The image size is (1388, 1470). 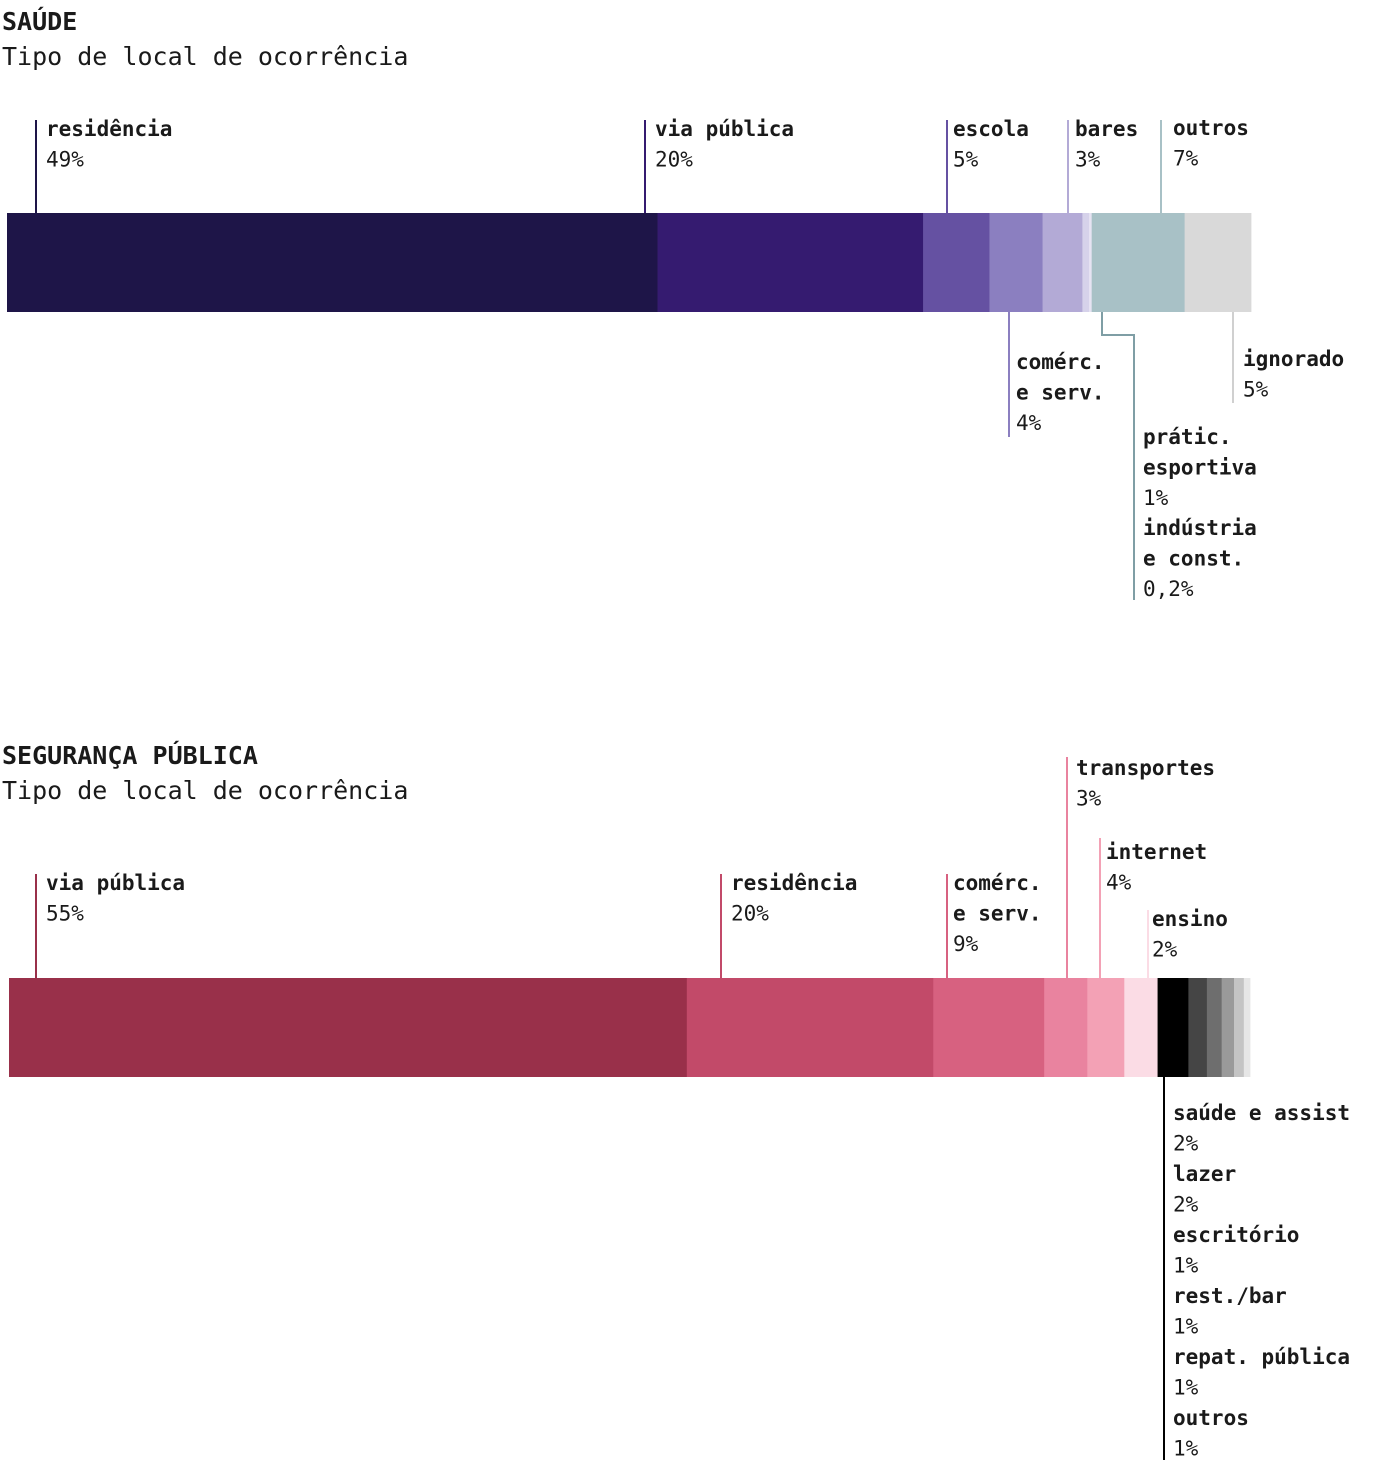 I want to click on seguranca-segment-outros, so click(x=1247, y=1027).